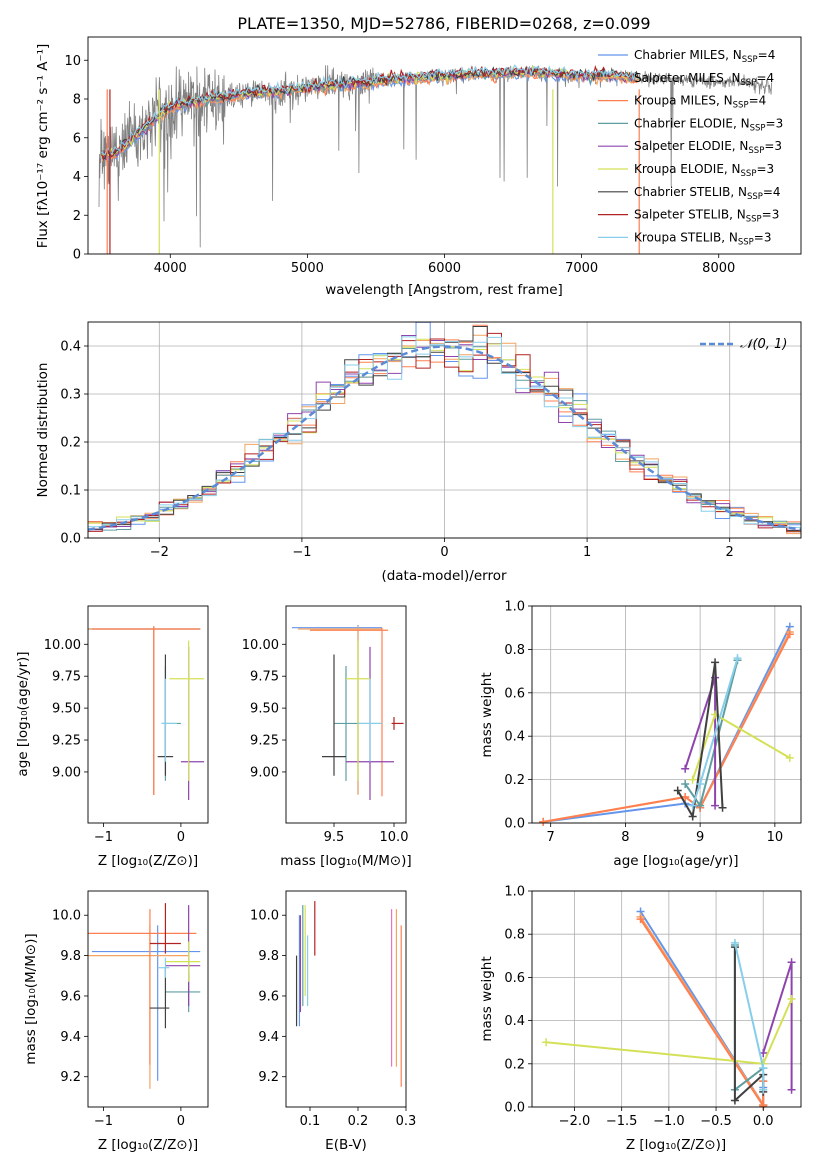  I want to click on legend-label: Kroupa STELIB, NSSP=3, so click(703, 238).